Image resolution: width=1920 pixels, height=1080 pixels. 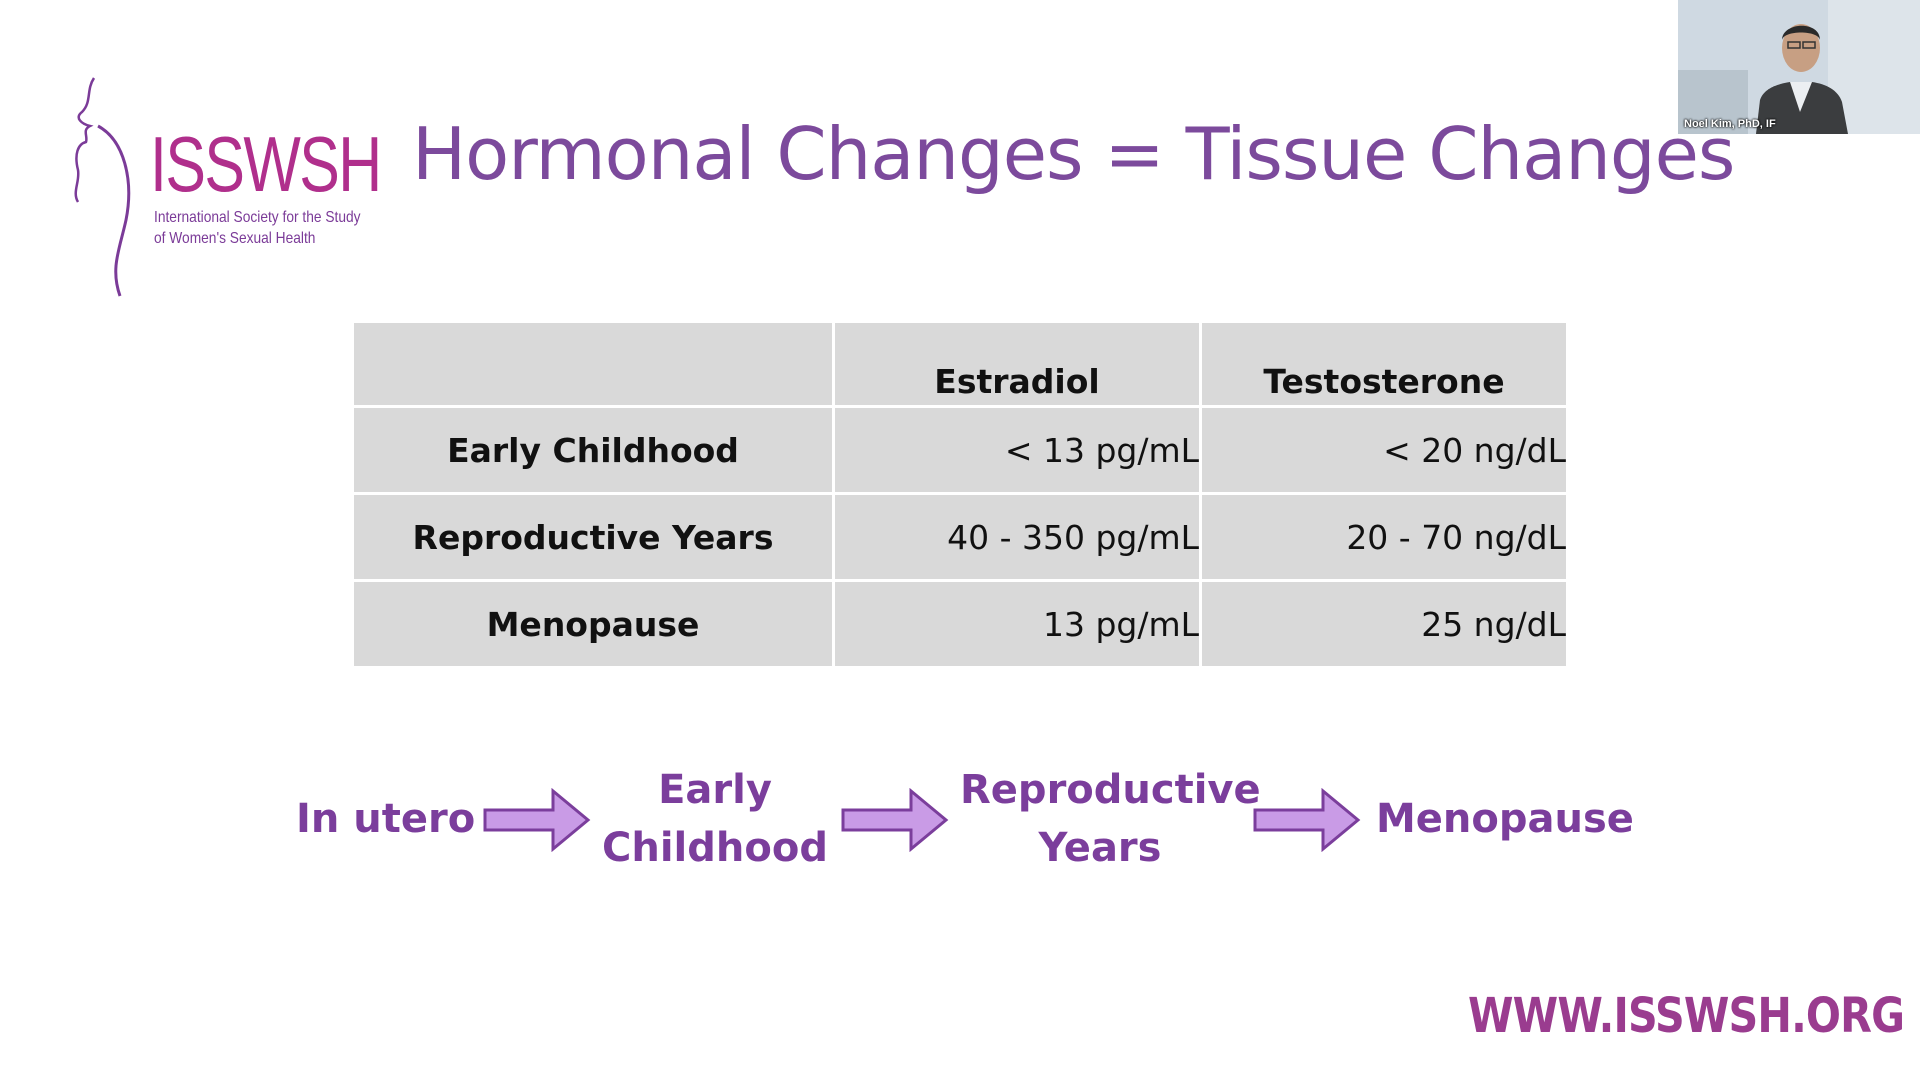 What do you see at coordinates (257, 217) in the screenshot?
I see `logo-tagline-line1: International Society for the Study` at bounding box center [257, 217].